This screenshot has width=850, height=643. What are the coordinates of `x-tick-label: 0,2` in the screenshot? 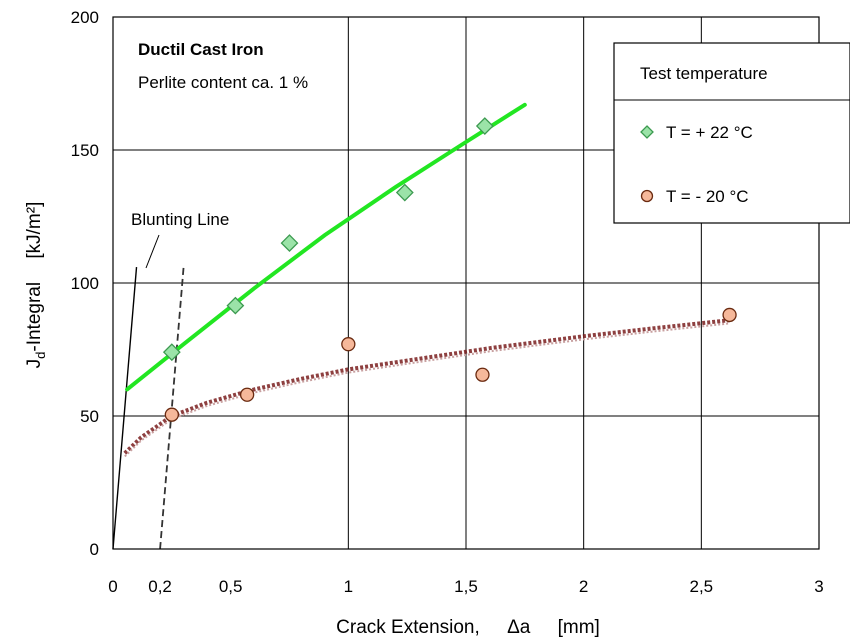 It's located at (160, 586).